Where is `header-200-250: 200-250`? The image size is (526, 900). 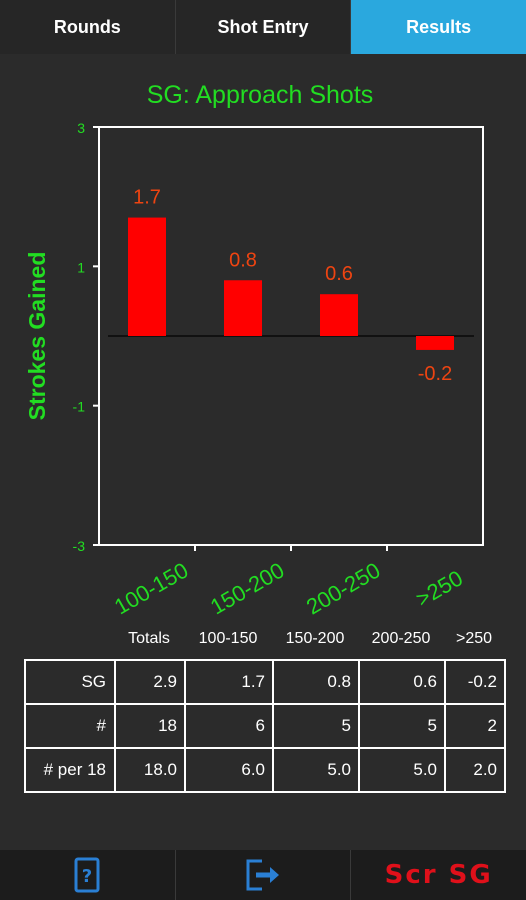
header-200-250: 200-250 is located at coordinates (401, 638).